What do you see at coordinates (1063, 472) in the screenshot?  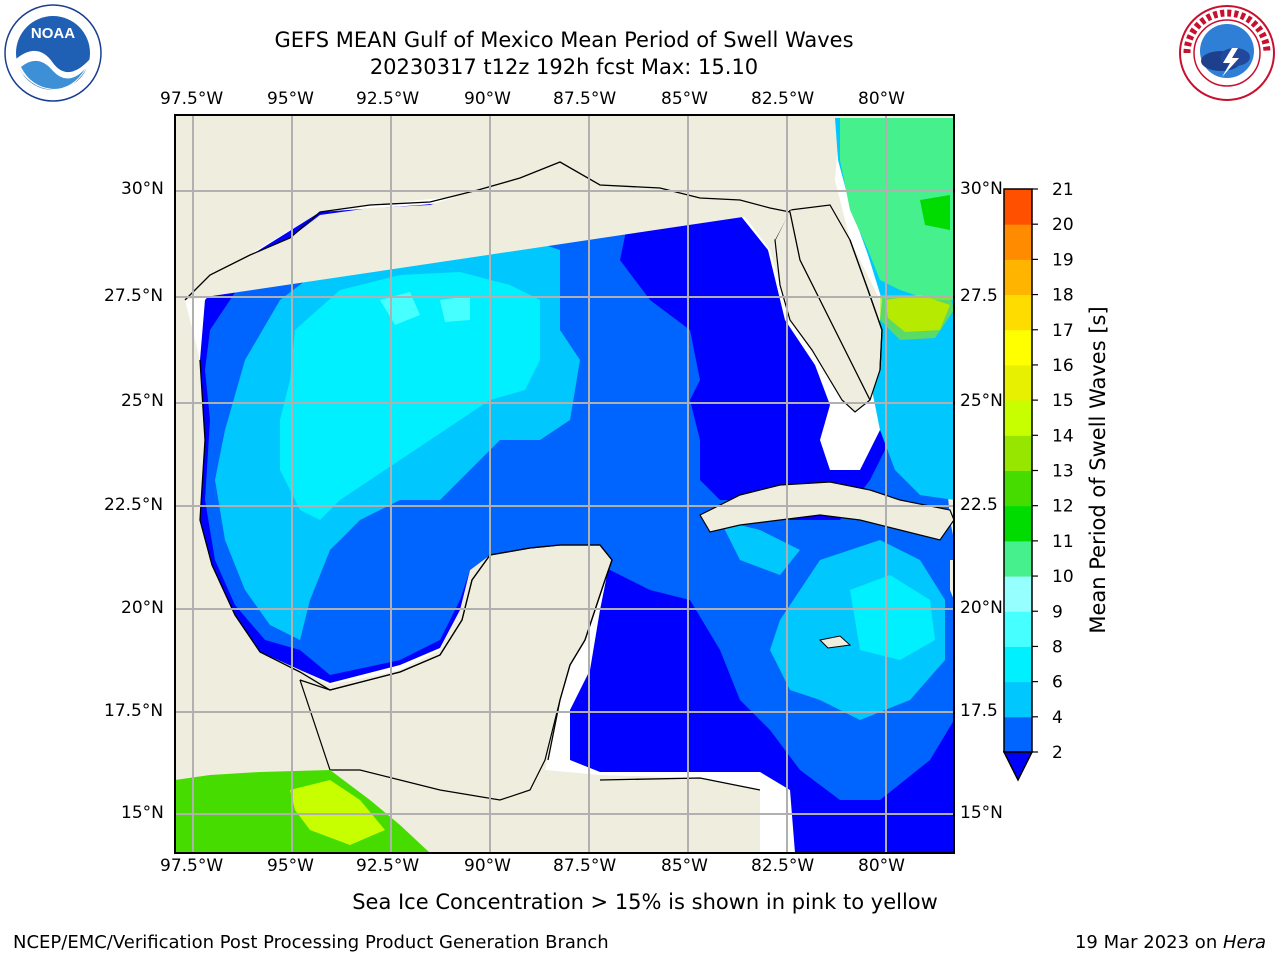 I see `colorbar-tick-label: 13` at bounding box center [1063, 472].